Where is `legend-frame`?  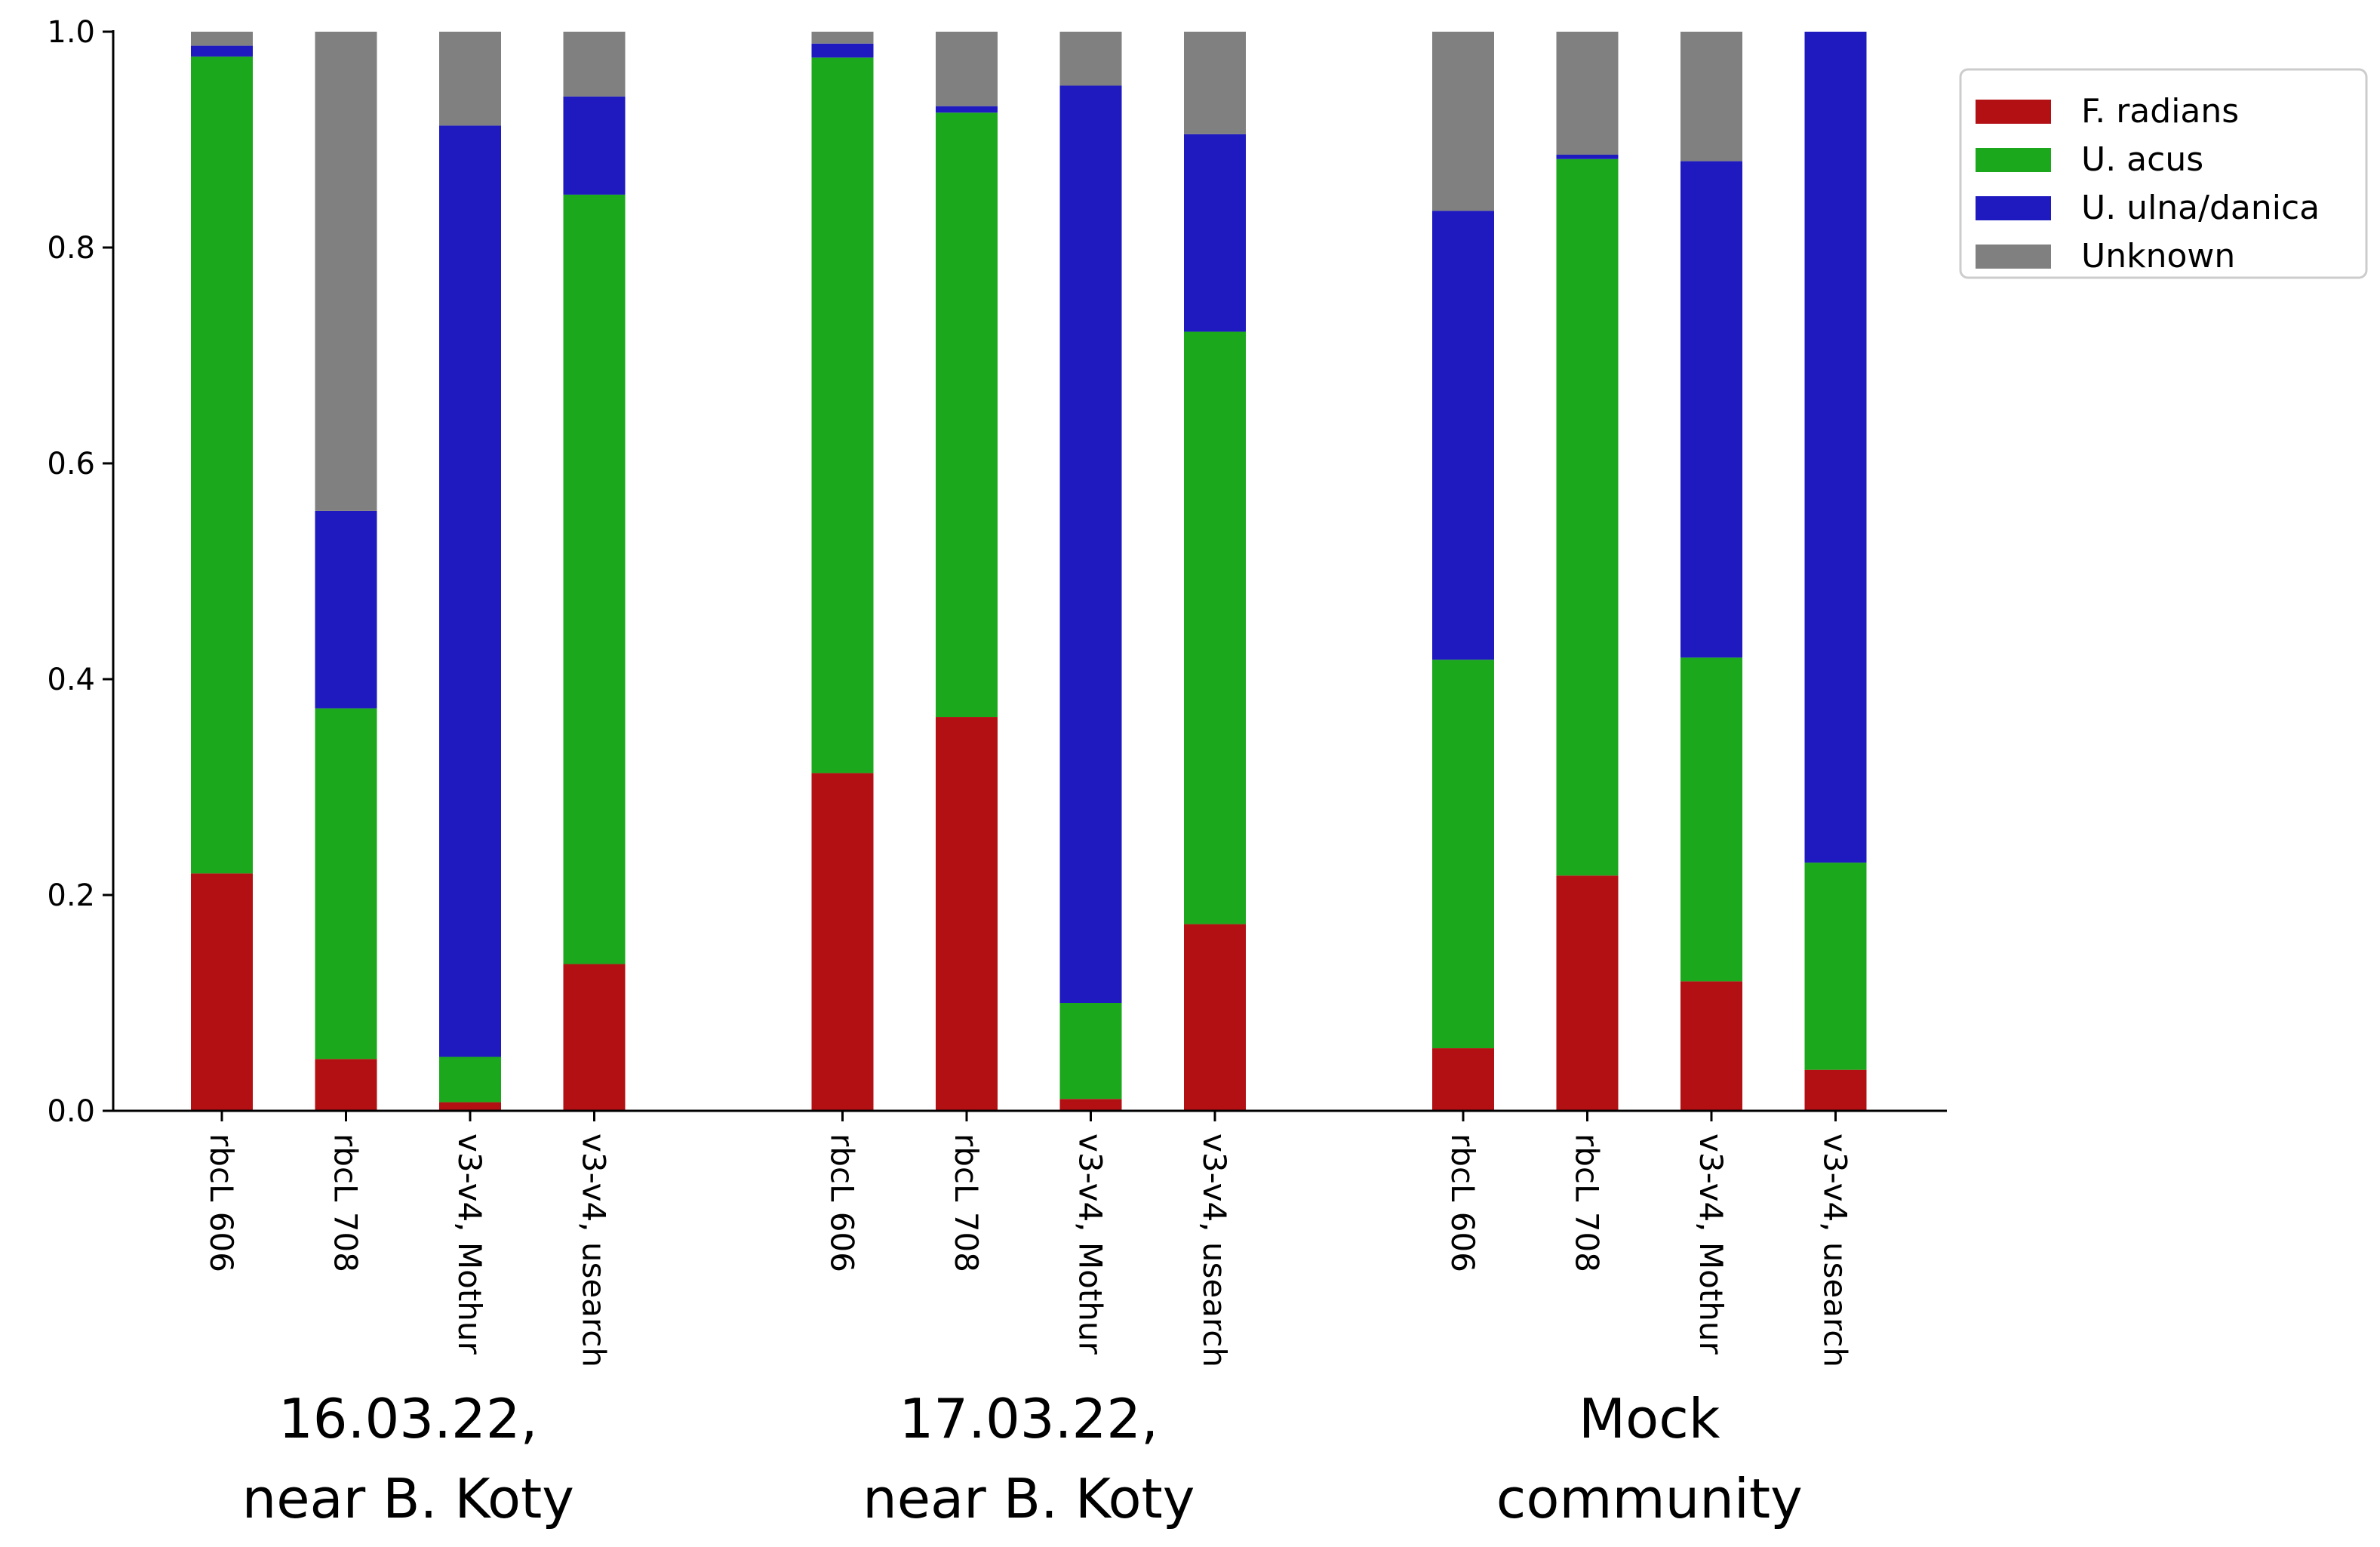 legend-frame is located at coordinates (2163, 173).